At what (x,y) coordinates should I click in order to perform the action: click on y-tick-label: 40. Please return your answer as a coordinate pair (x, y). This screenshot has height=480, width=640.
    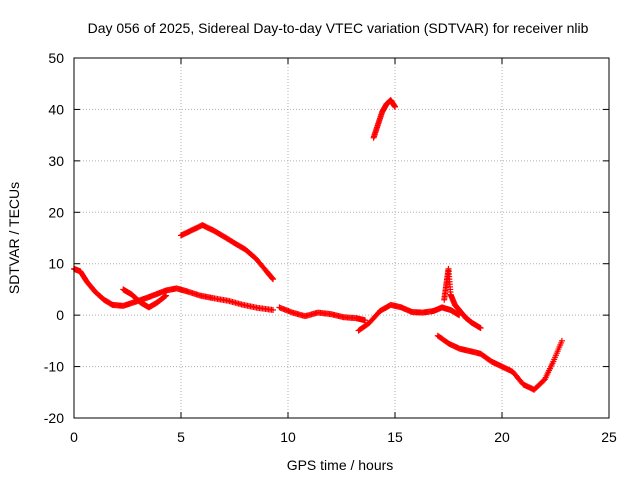
    Looking at the image, I should click on (56, 109).